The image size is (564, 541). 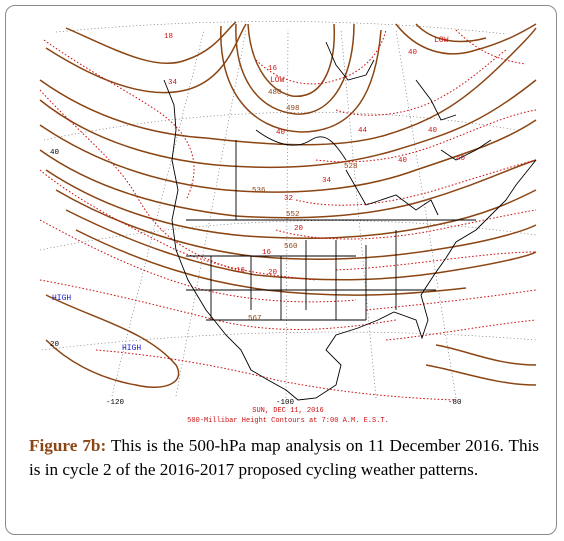 I want to click on contour-label: 552, so click(x=293, y=215).